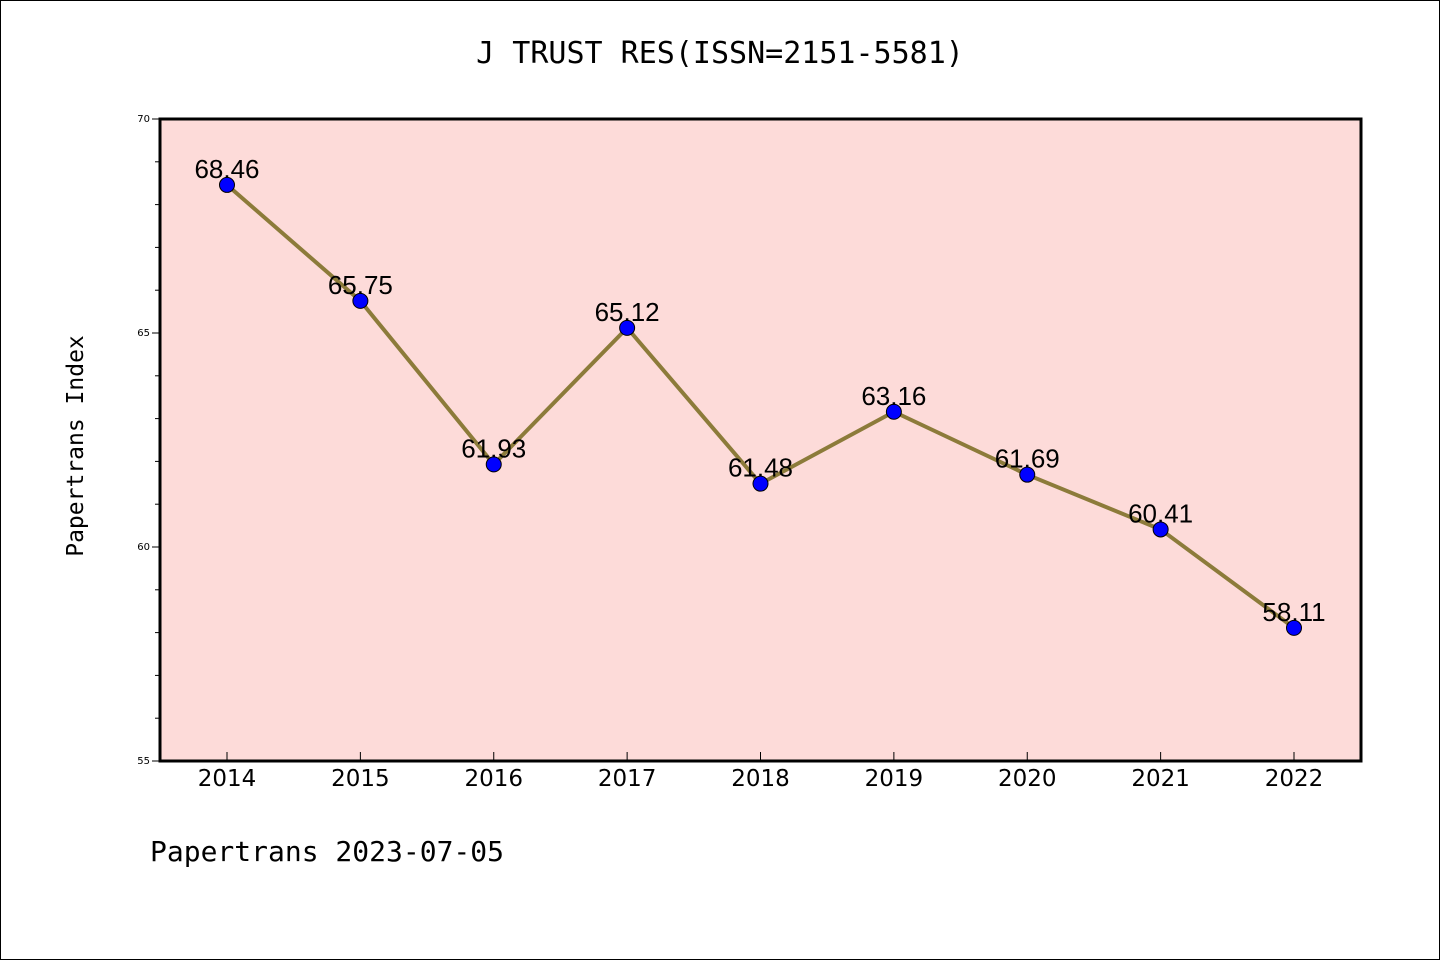 The image size is (1440, 960). I want to click on data-label: 68.46, so click(226, 169).